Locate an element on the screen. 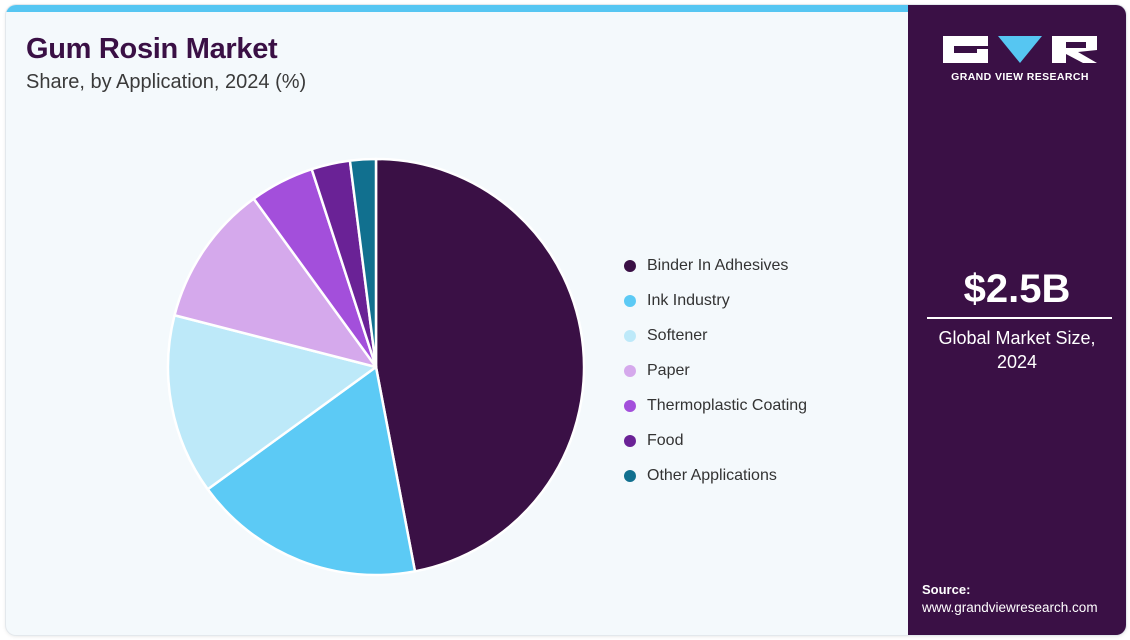 The image size is (1130, 640). grand-view-research-logo: GRAND VIEW RESEARCH is located at coordinates (1020, 59).